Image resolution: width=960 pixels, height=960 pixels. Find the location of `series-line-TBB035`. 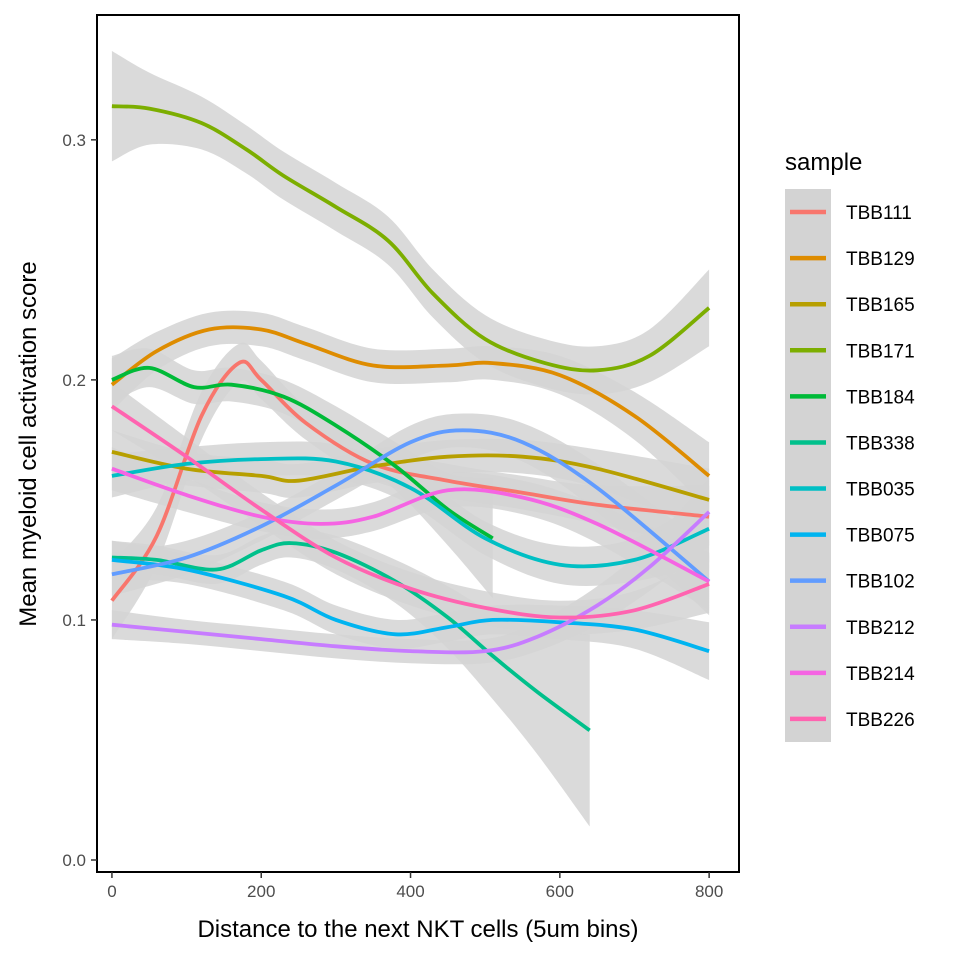

series-line-TBB035 is located at coordinates (410, 512).